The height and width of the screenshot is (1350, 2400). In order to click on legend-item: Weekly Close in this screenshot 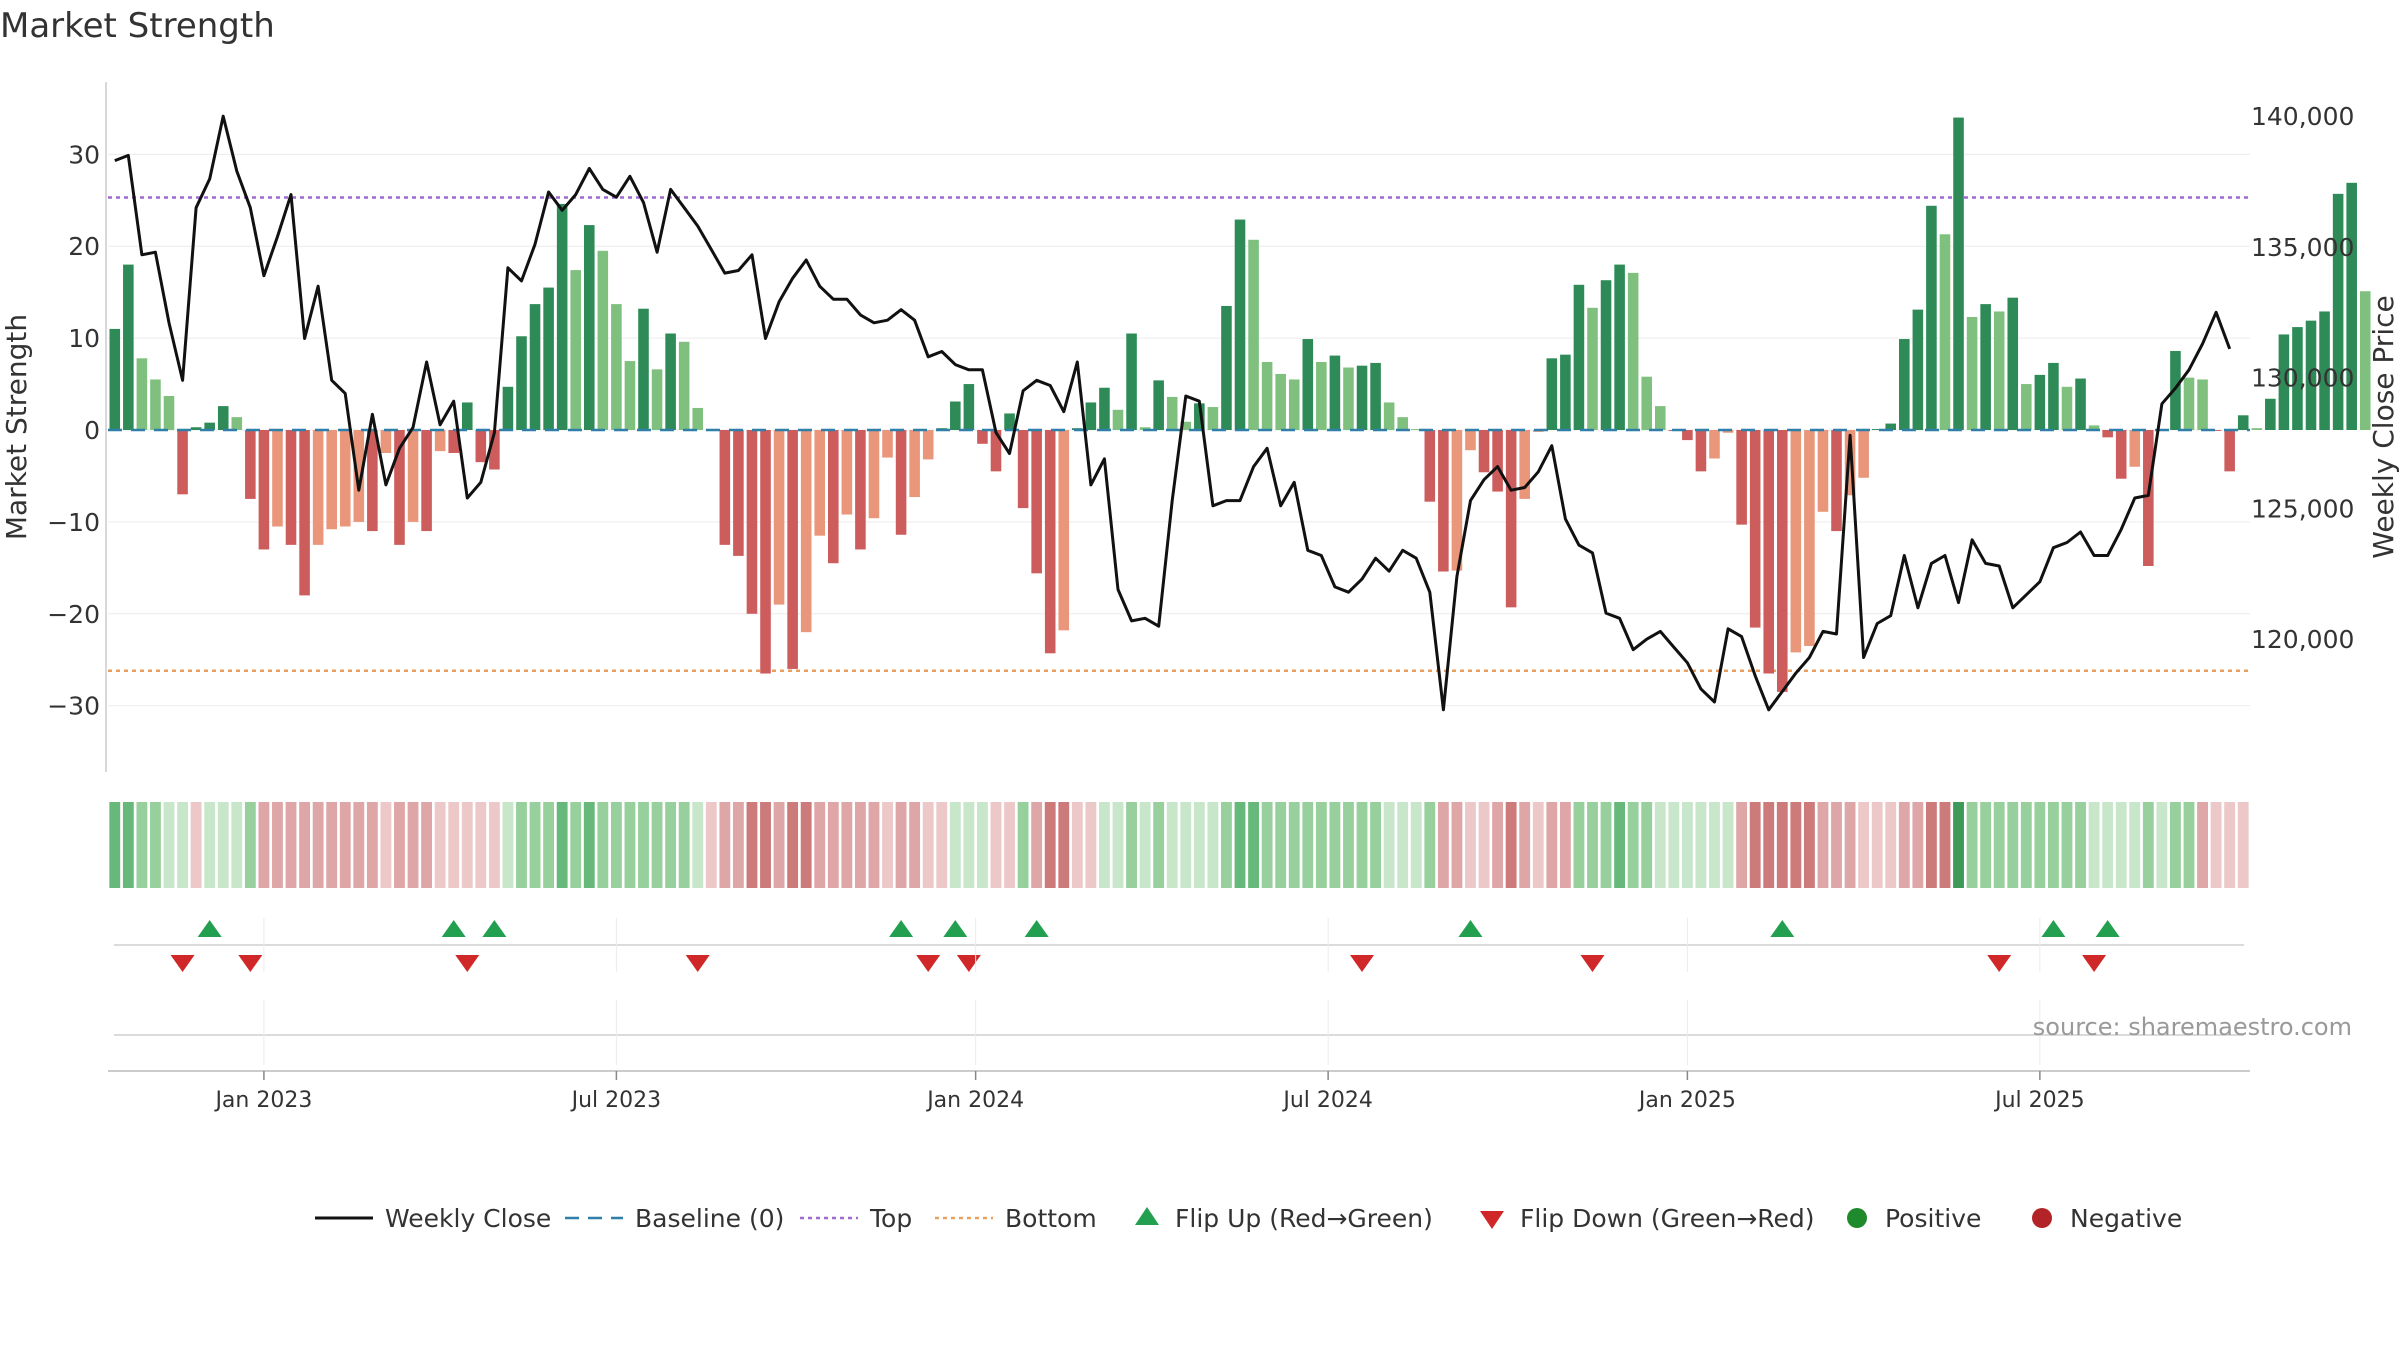, I will do `click(433, 1218)`.